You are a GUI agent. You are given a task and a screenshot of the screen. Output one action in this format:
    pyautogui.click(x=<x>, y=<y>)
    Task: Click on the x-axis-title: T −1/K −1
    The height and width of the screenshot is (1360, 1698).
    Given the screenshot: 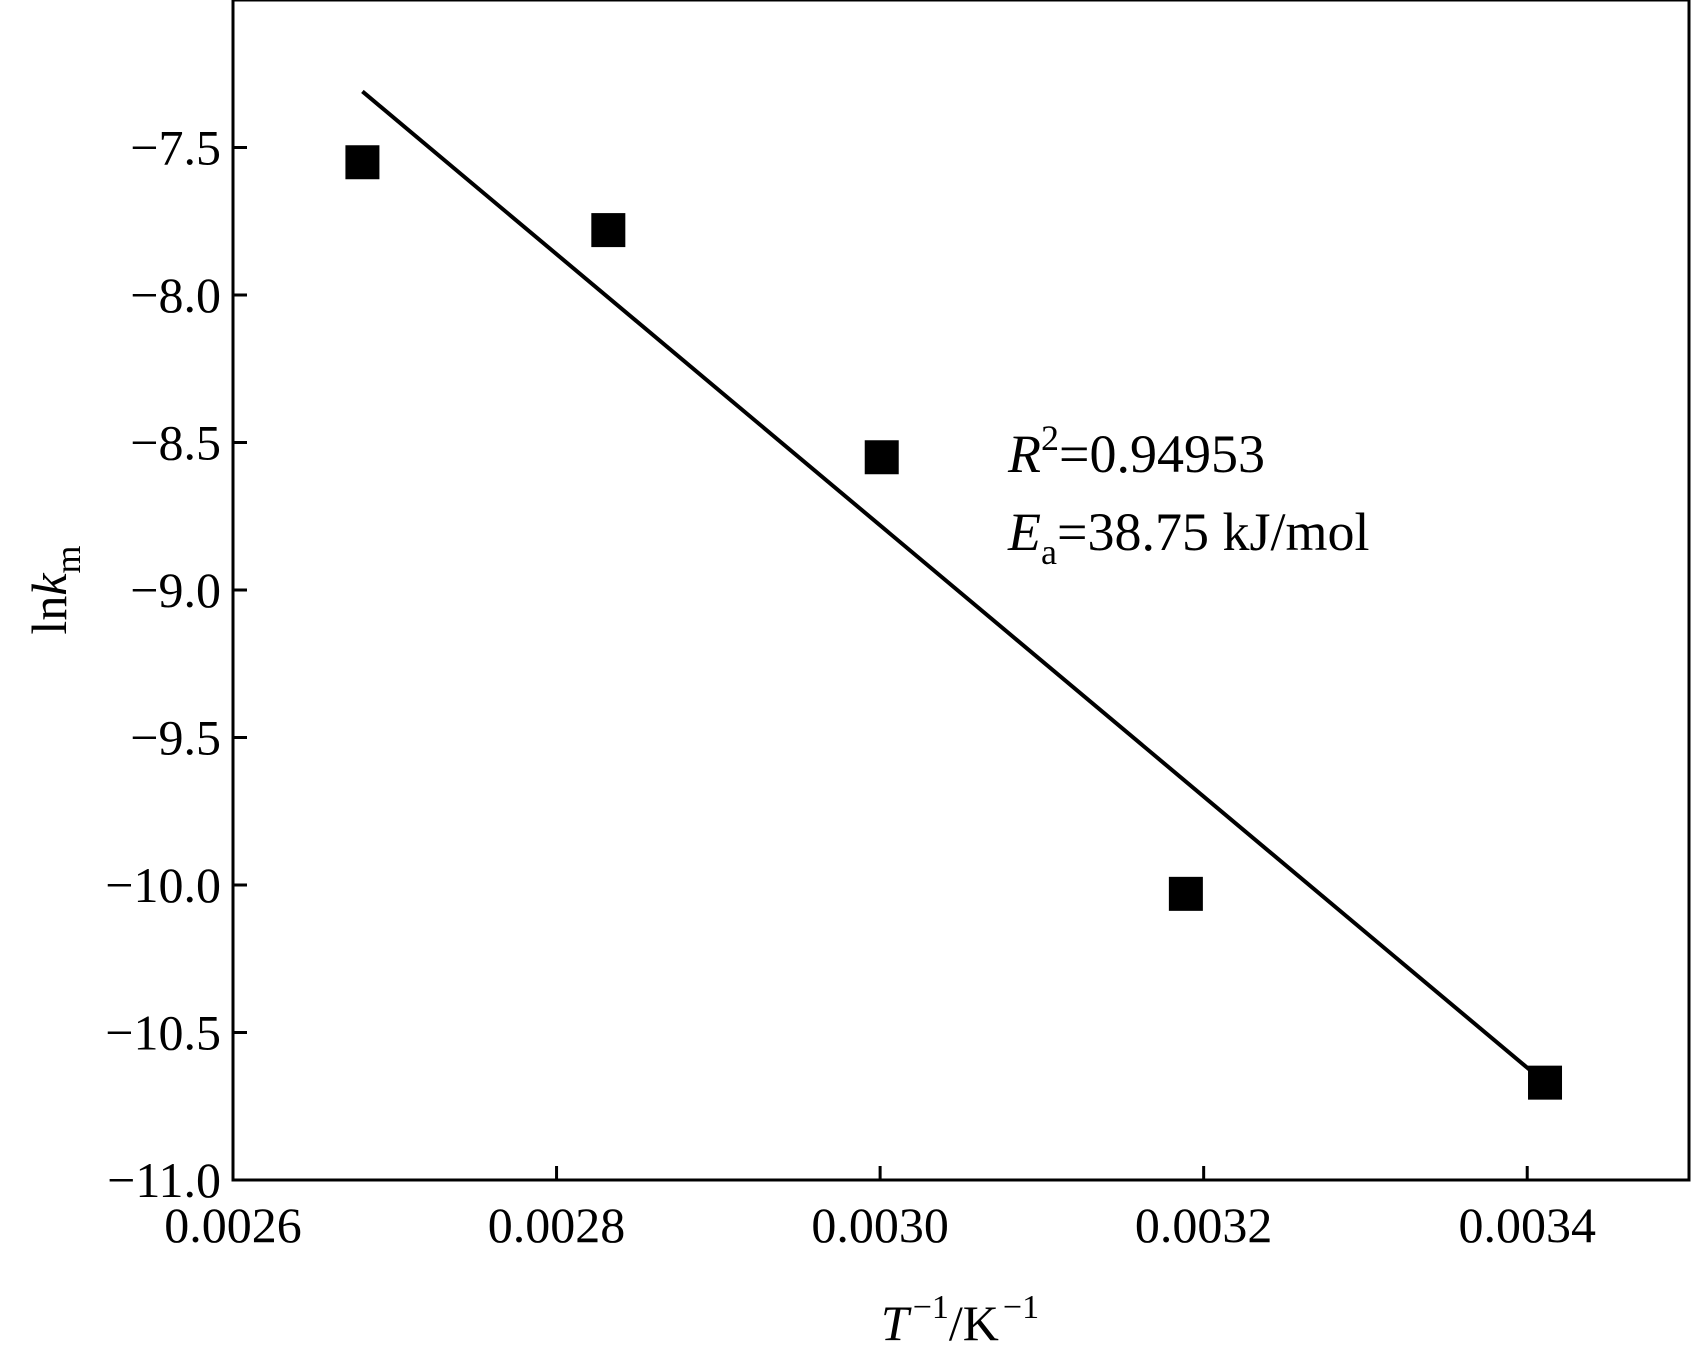 What is the action you would take?
    pyautogui.click(x=960, y=1320)
    